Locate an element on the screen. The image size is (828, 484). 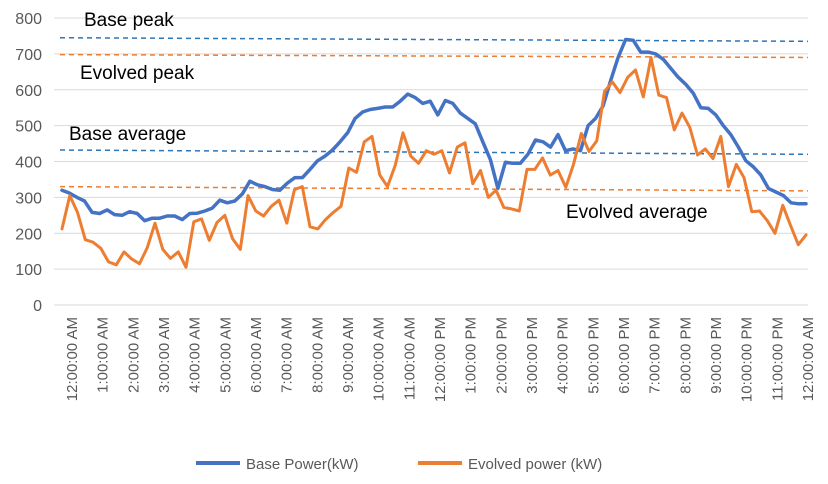
x-tick-label: 6:00:00 AM is located at coordinates (256, 355).